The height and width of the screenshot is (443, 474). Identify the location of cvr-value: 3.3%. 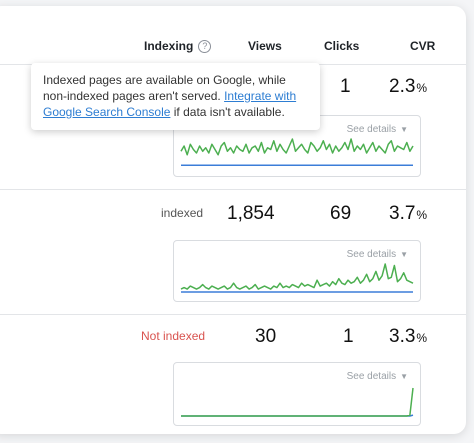
(408, 337).